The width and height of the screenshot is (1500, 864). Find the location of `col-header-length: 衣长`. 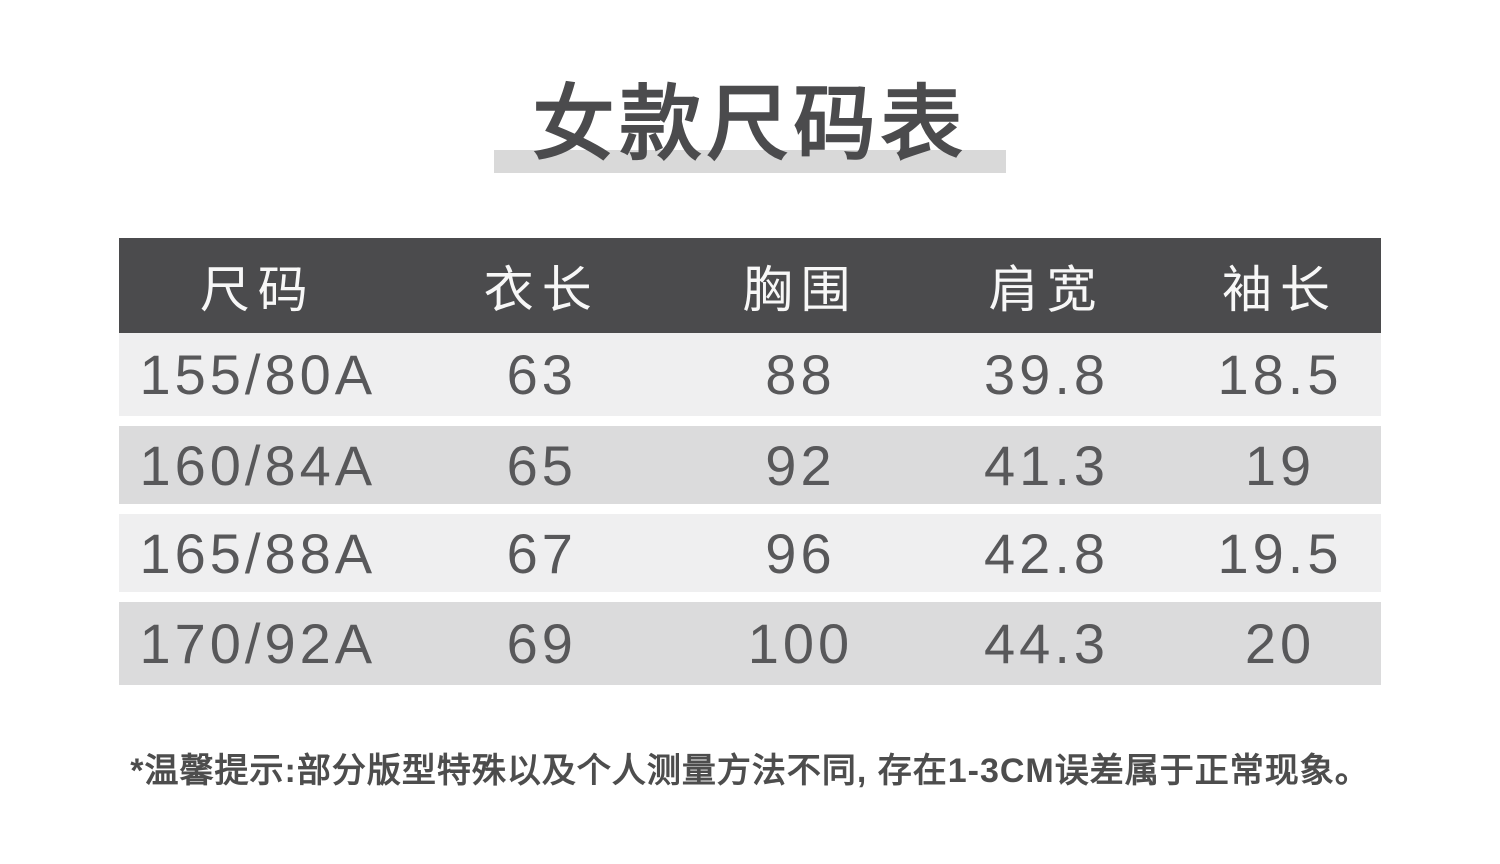

col-header-length: 衣长 is located at coordinates (541, 285).